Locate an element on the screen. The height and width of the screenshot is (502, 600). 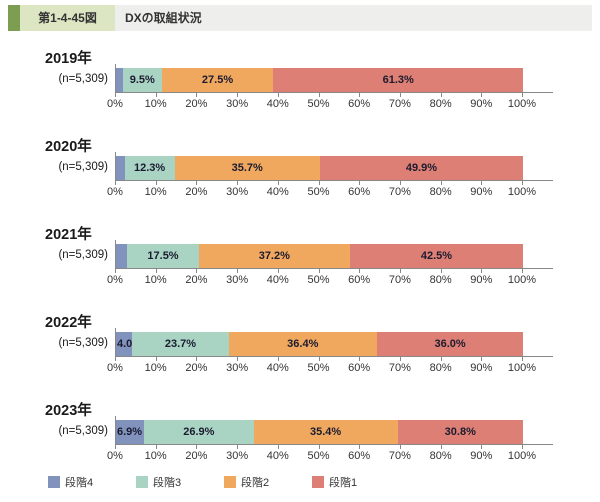
figure-header: 第1-4-45図 DXの取組状況 is located at coordinates (300, 18).